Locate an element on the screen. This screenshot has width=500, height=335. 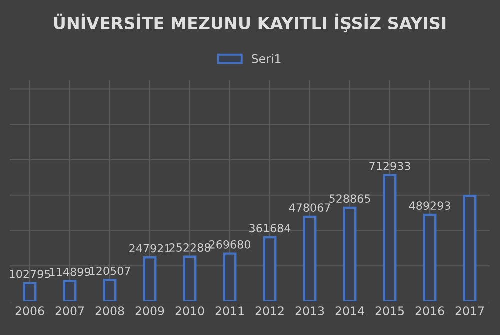
x-tick-label: 2009 is located at coordinates (150, 311).